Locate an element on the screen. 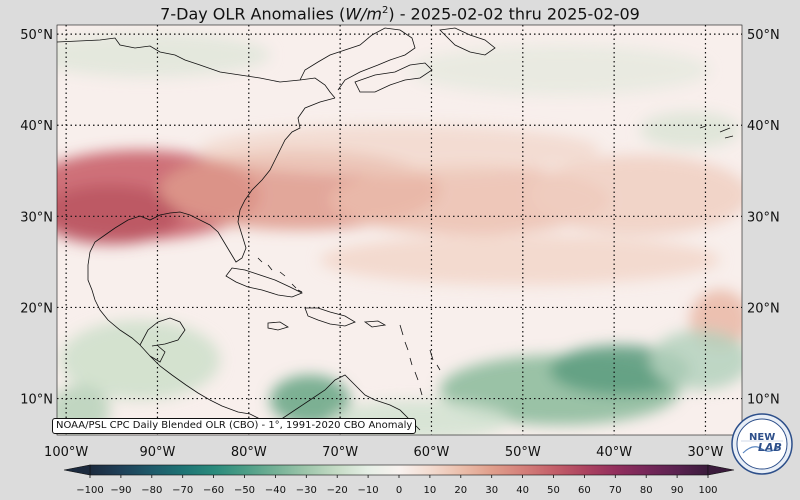 This screenshot has width=800, height=500. lat-label-left: 20°N is located at coordinates (36, 308).